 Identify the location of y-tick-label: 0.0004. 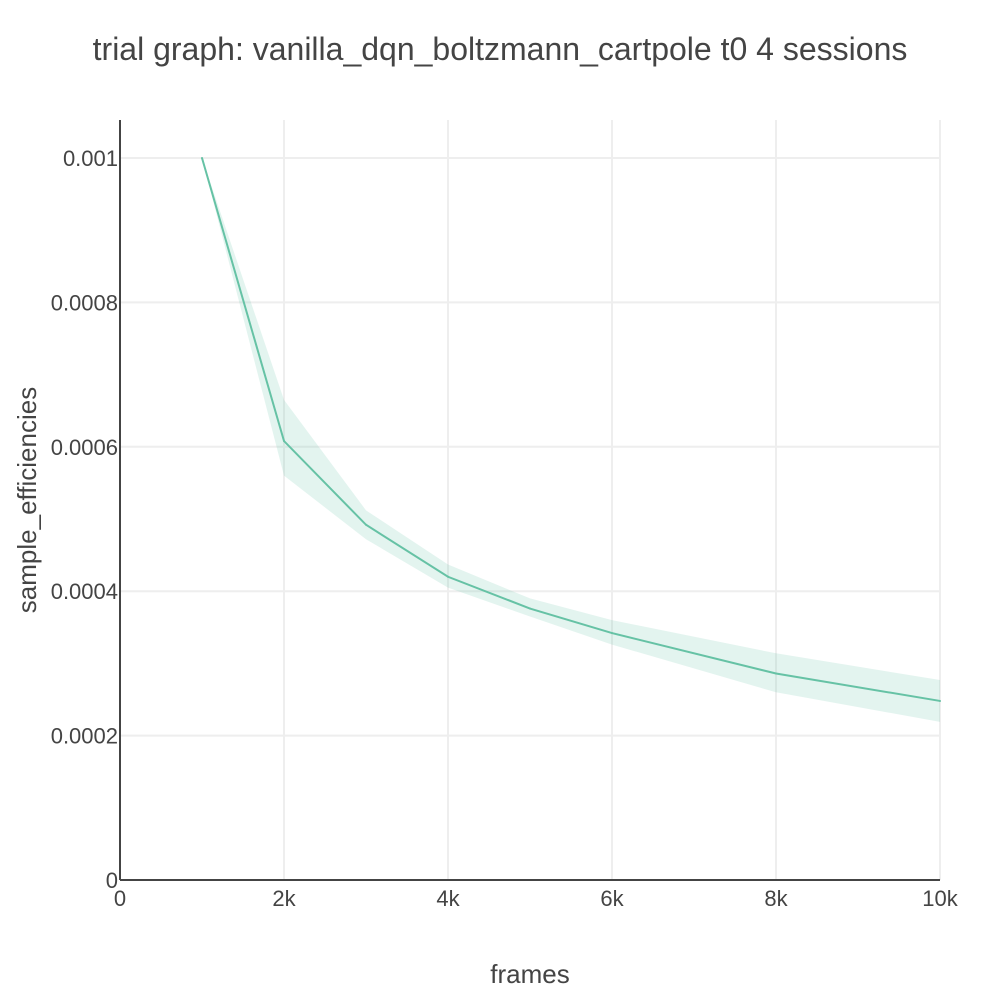
(84, 591).